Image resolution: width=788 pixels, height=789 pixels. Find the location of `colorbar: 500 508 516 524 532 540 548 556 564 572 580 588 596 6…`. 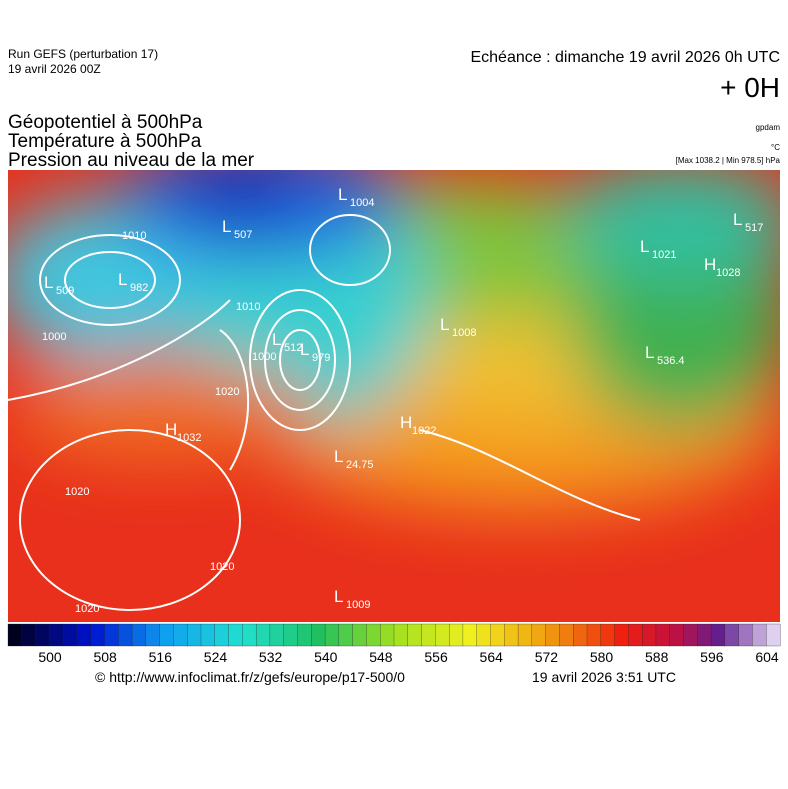

colorbar: 500 508 516 524 532 540 548 556 564 572 580 588 596 6… is located at coordinates (394, 644).